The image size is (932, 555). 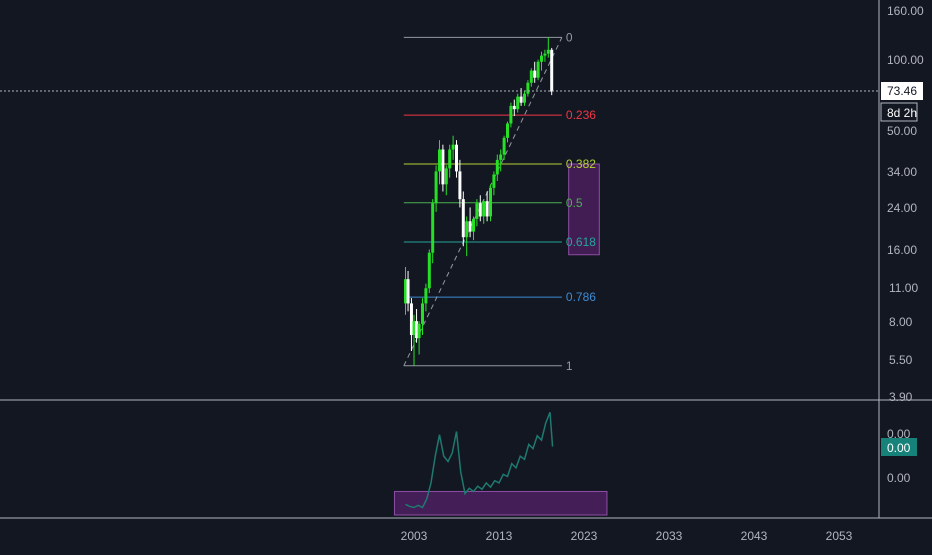 What do you see at coordinates (669, 536) in the screenshot?
I see `time-tick: 2033` at bounding box center [669, 536].